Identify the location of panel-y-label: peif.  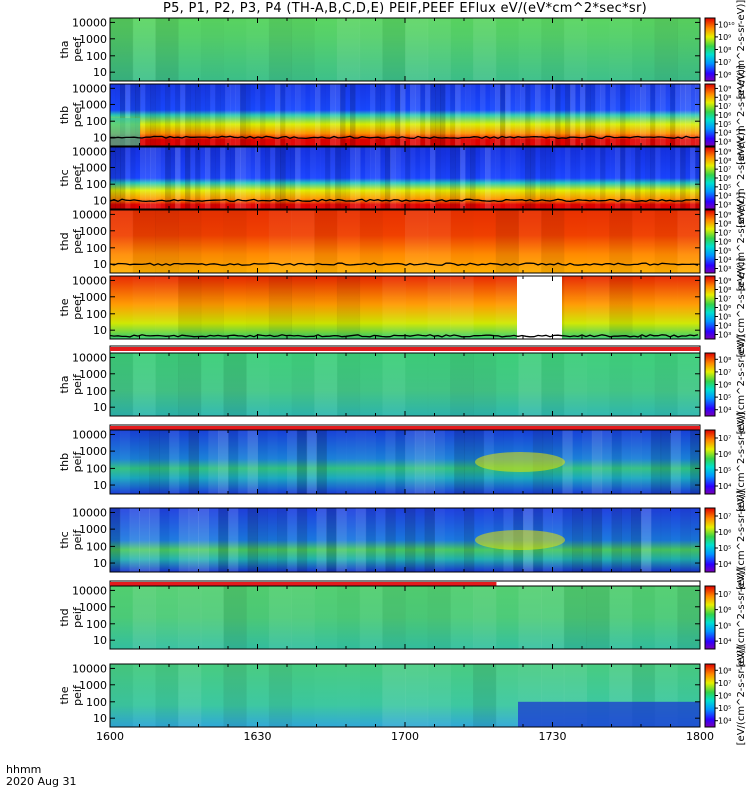
(77, 617).